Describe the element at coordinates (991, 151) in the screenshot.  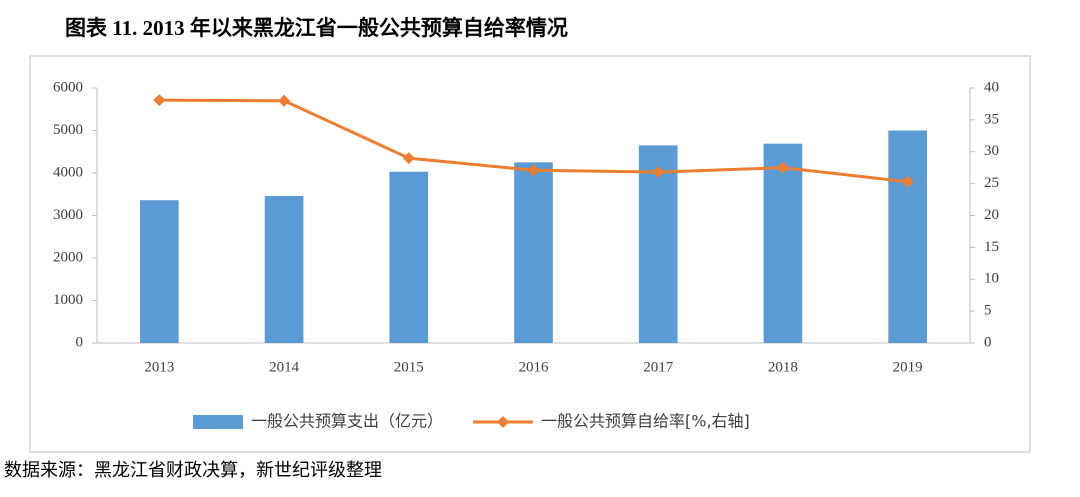
I see `y2-tick-label: 30` at that location.